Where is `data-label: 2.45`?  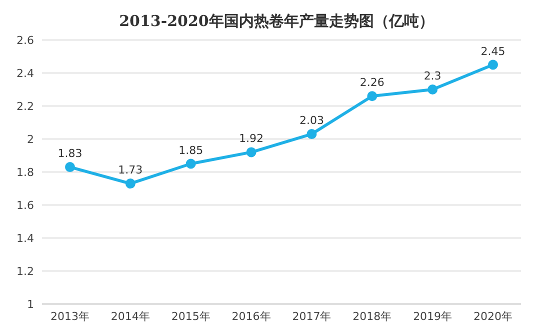 data-label: 2.45 is located at coordinates (493, 51).